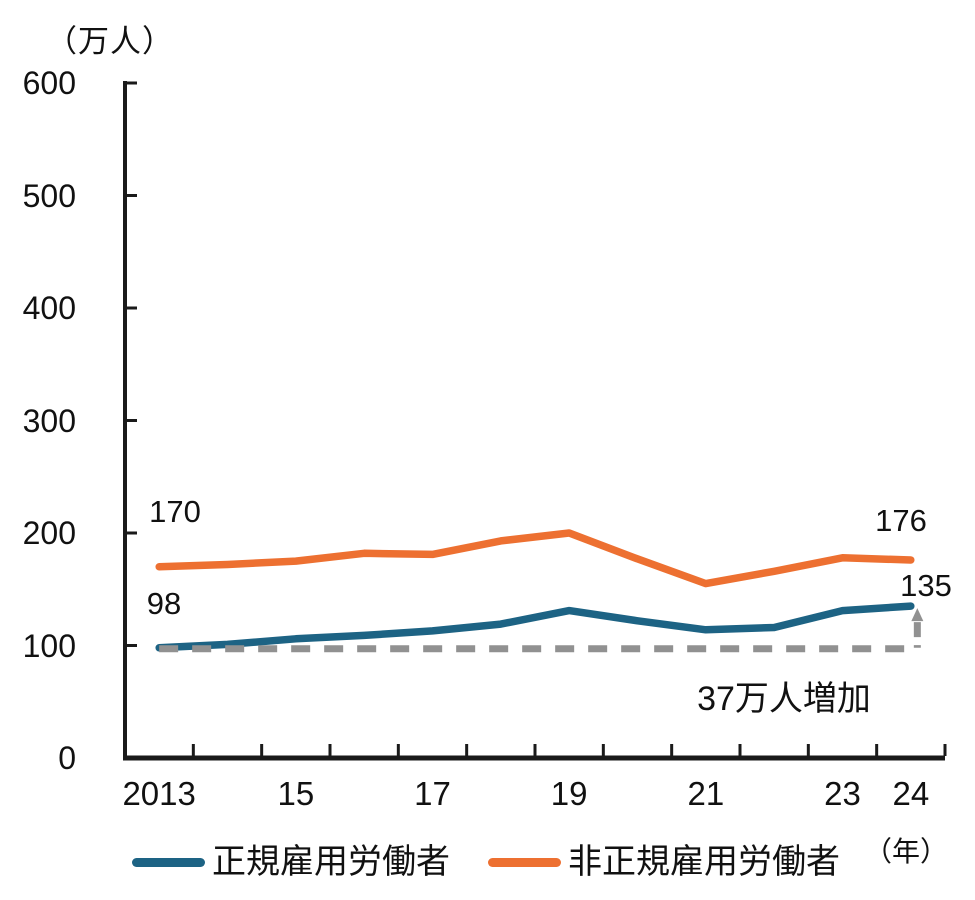 This screenshot has height=900, width=975. What do you see at coordinates (706, 793) in the screenshot?
I see `x-tick-label-2021: 21` at bounding box center [706, 793].